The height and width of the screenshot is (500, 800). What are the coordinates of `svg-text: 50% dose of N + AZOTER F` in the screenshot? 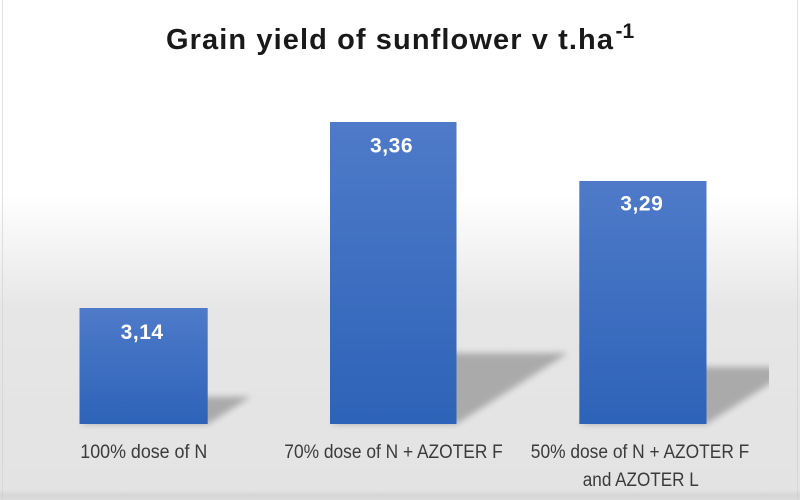 It's located at (640, 452).